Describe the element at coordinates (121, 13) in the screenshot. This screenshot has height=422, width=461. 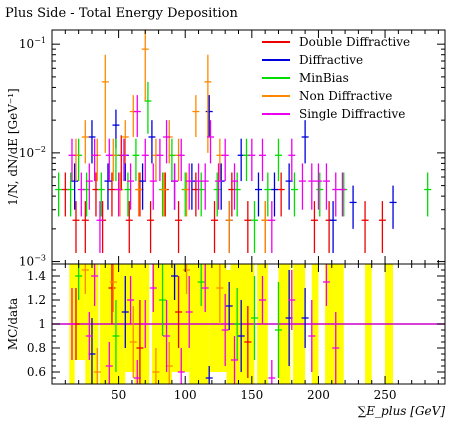
I see `chart-title: Plus Side - Total Energy Deposition` at that location.